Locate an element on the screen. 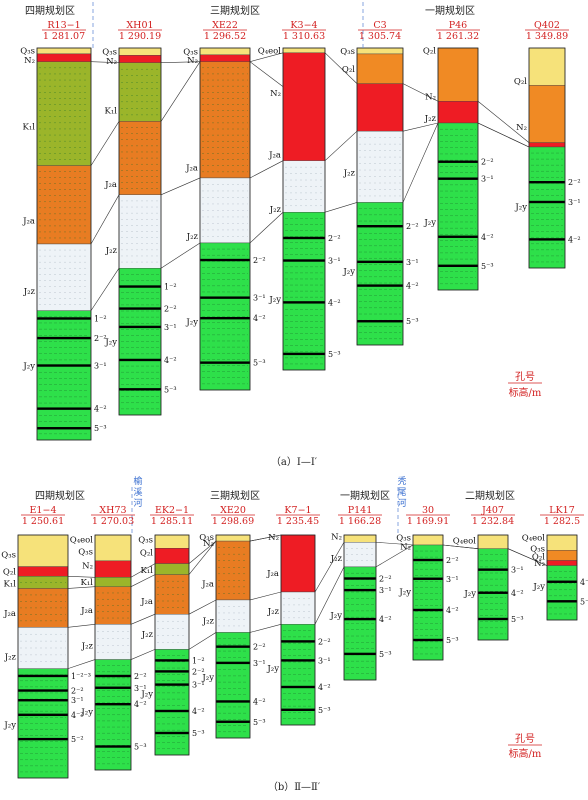 The image size is (588, 800). coal-seam-label-a-4-2: 4⁻² is located at coordinates (412, 286).